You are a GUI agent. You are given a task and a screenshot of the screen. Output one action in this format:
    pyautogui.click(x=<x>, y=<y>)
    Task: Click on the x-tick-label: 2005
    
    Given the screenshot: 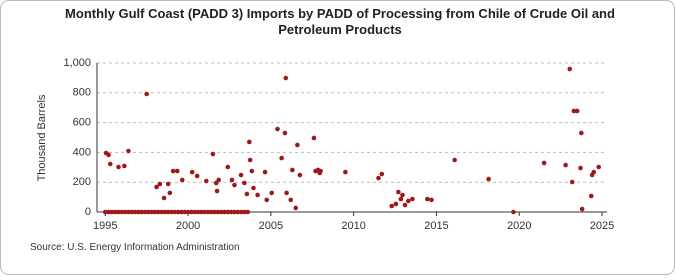 What is the action you would take?
    pyautogui.click(x=271, y=226)
    